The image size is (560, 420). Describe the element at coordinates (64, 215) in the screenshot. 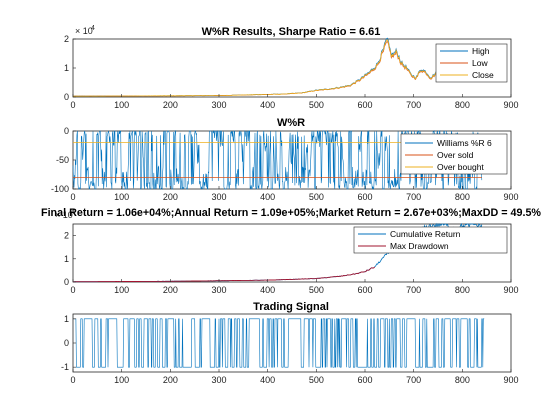

I see `return-y-exponent-base: × 10` at that location.